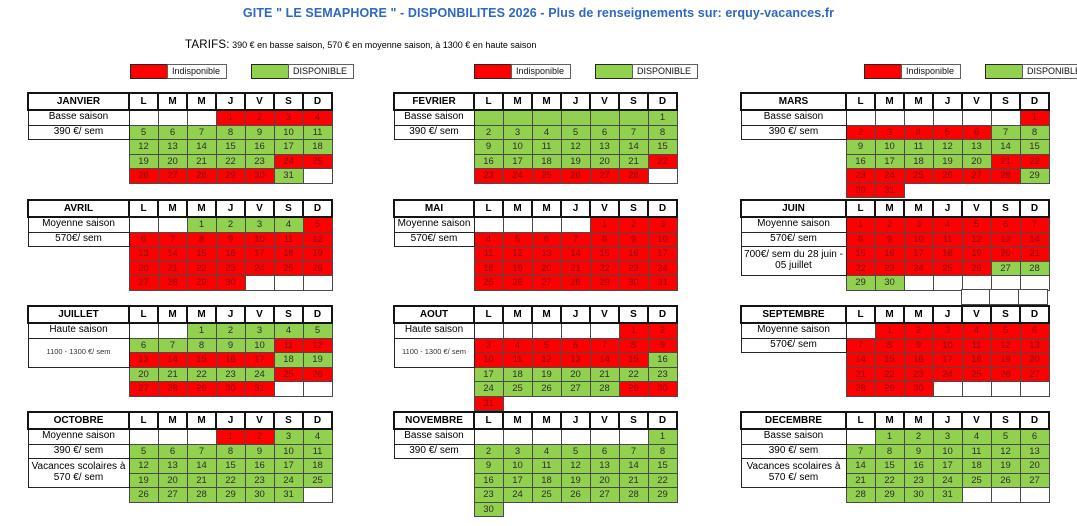 The image size is (1077, 526). Describe the element at coordinates (172, 495) in the screenshot. I see `day-available: 27` at that location.